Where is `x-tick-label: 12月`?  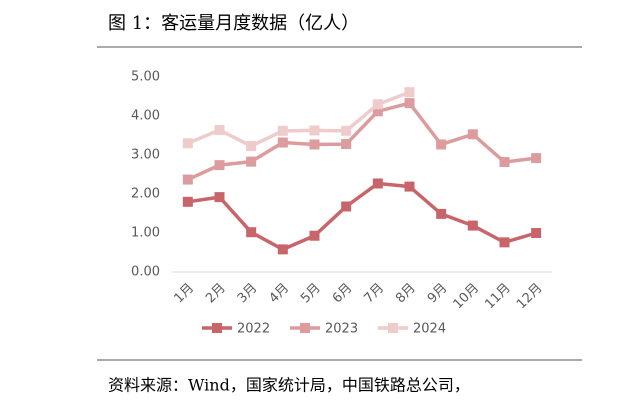
x-tick-label: 12月 is located at coordinates (529, 296).